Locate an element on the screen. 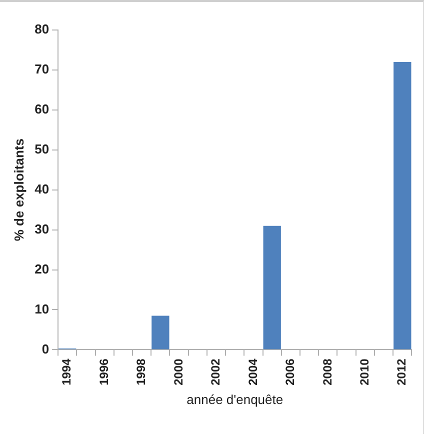 The image size is (426, 436). x-tick-label: 2006 is located at coordinates (290, 372).